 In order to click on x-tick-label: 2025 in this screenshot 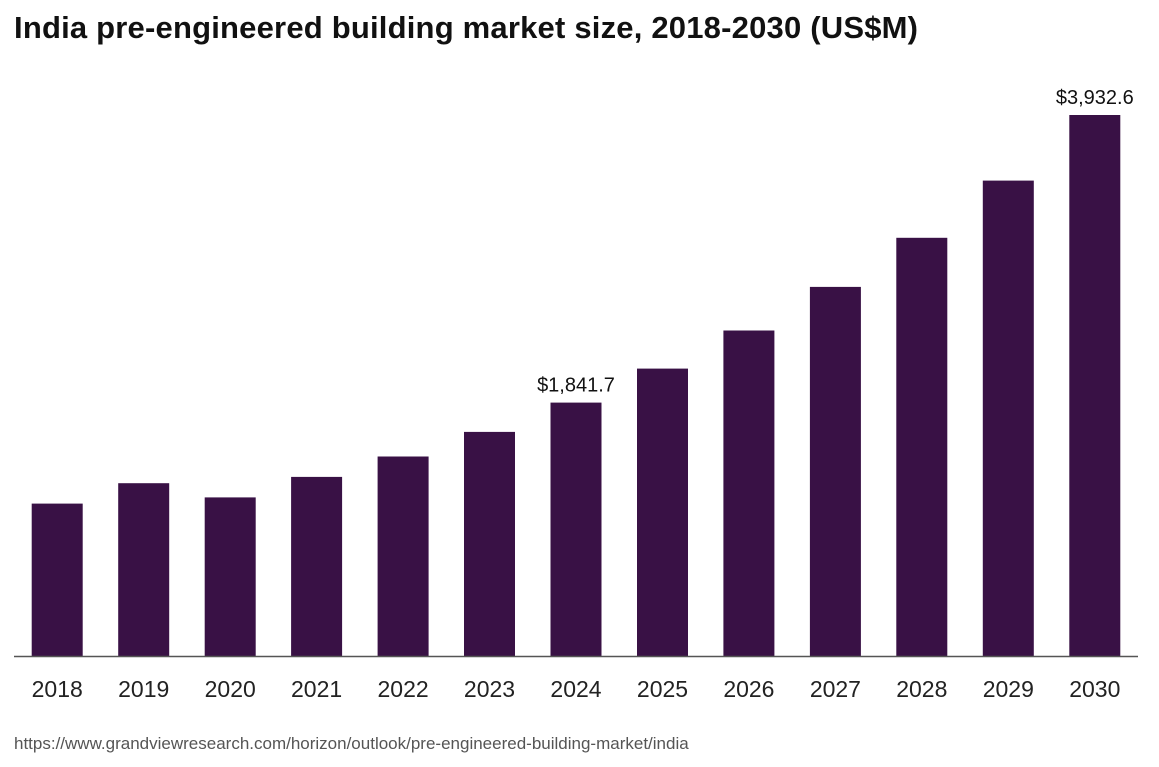, I will do `click(662, 689)`.